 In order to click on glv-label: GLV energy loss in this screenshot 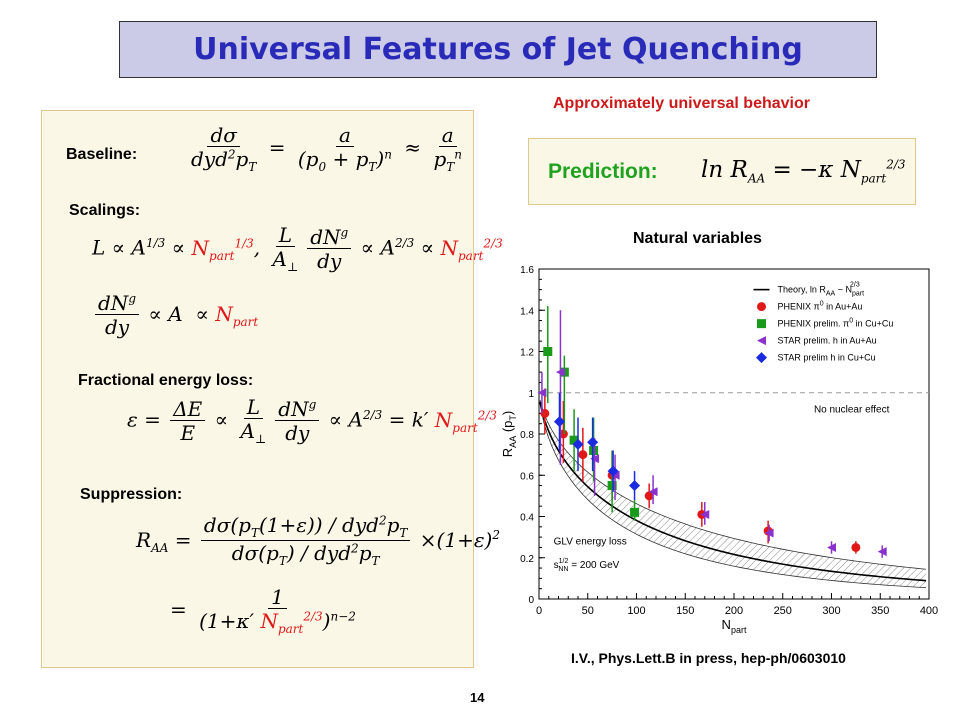, I will do `click(590, 541)`.